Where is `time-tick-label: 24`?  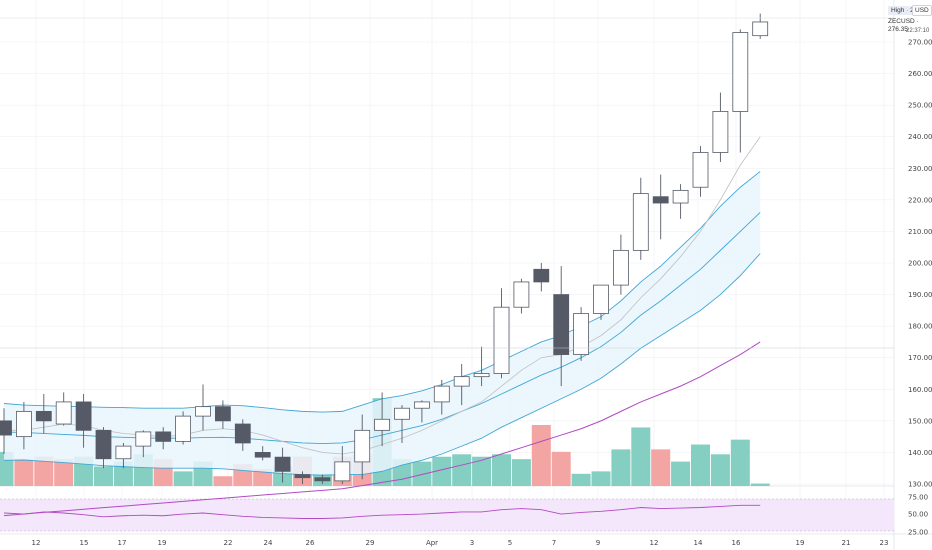
time-tick-label: 24 is located at coordinates (268, 543).